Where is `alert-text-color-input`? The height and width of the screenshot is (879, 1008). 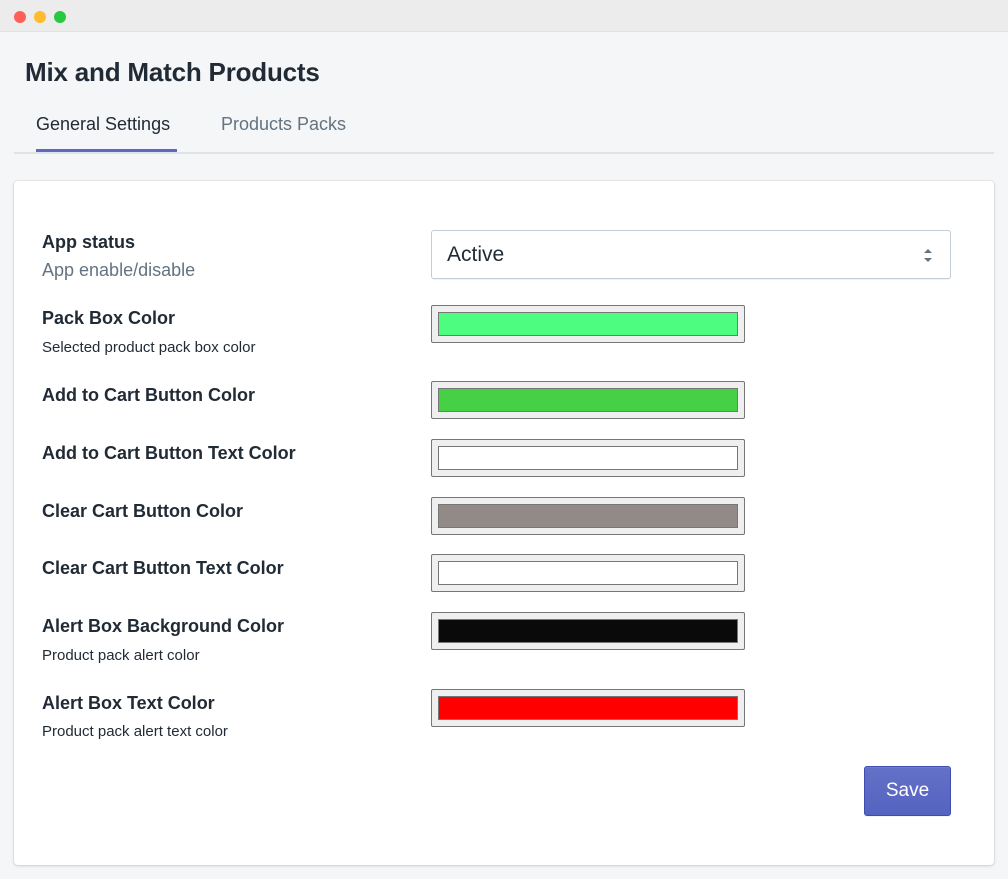 alert-text-color-input is located at coordinates (588, 708).